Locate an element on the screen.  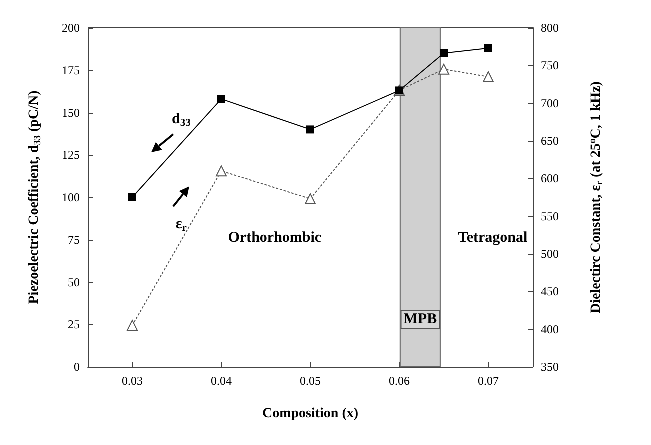
y2-tick-label: 450 is located at coordinates (550, 291).